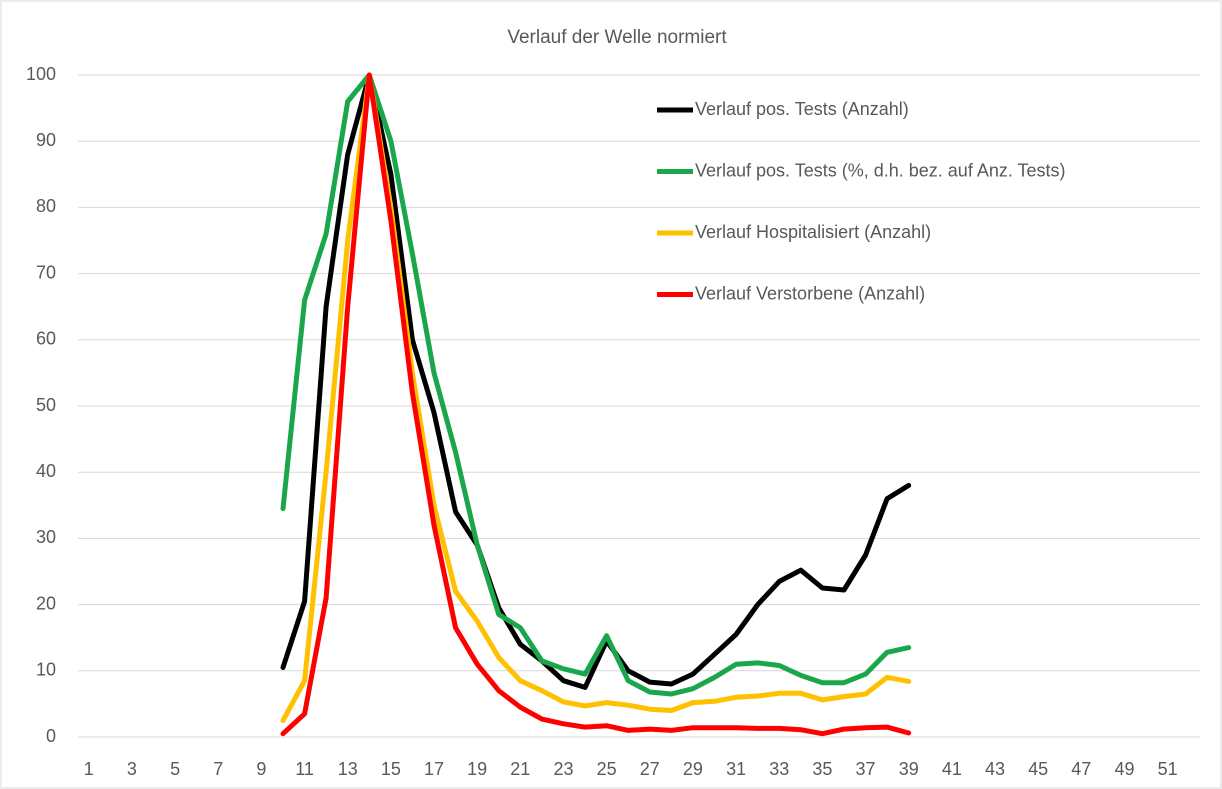  Describe the element at coordinates (1038, 769) in the screenshot. I see `x-tick-label: 45` at that location.